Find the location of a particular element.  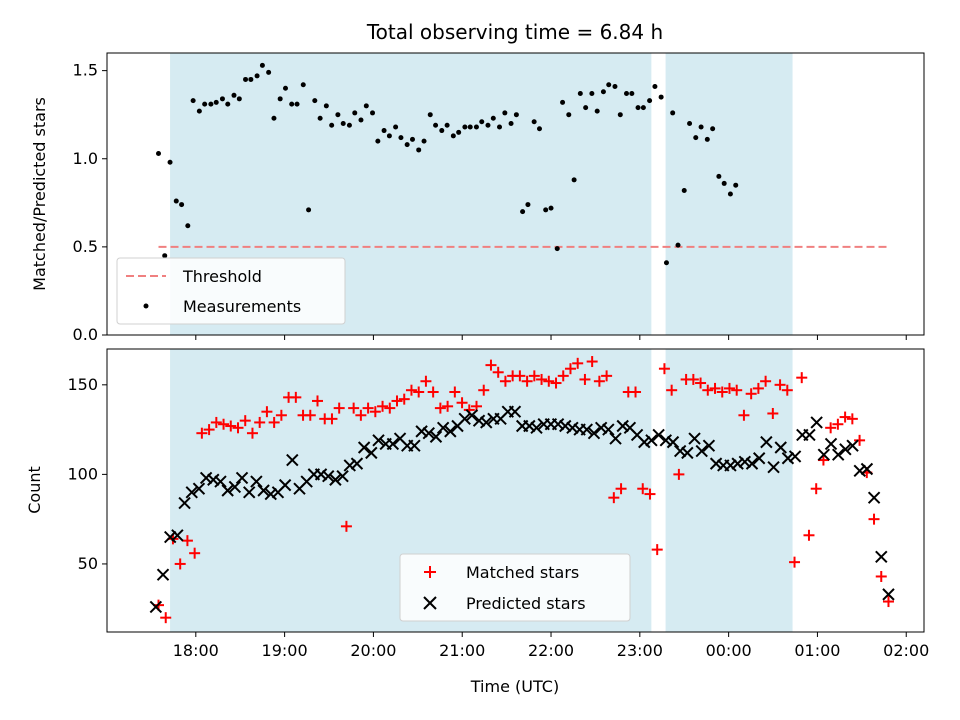

x-tick-label: 19:00 is located at coordinates (285, 650).